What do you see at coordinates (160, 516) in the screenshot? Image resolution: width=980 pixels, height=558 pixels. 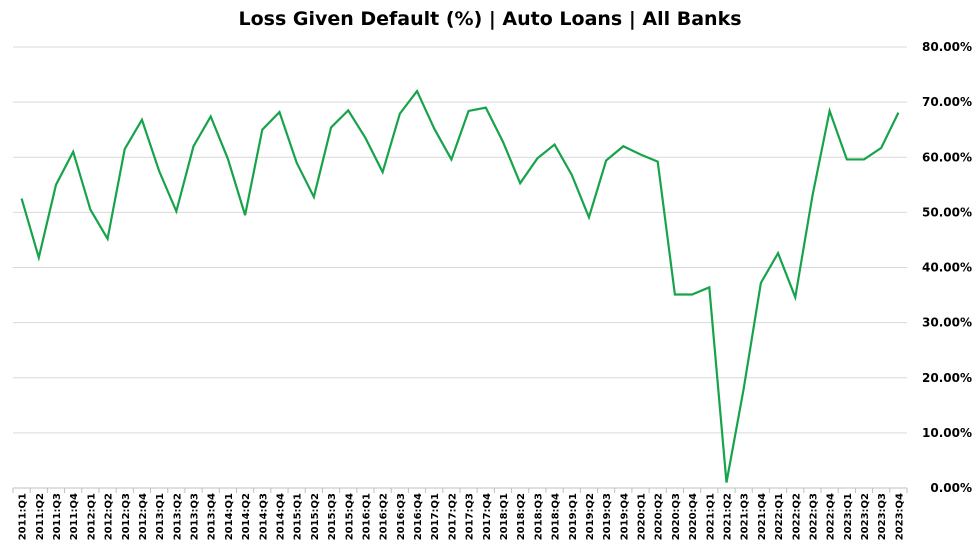 I see `x-tick-label: 2013:Q1` at bounding box center [160, 516].